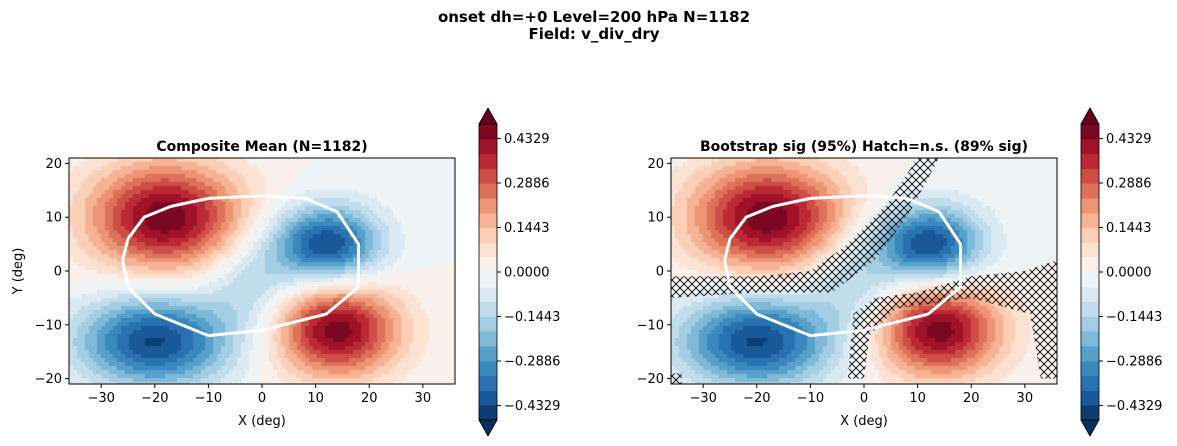 This screenshot has height=446, width=1177. I want to click on panel-left-title: Composite Mean (N=1182), so click(261, 147).